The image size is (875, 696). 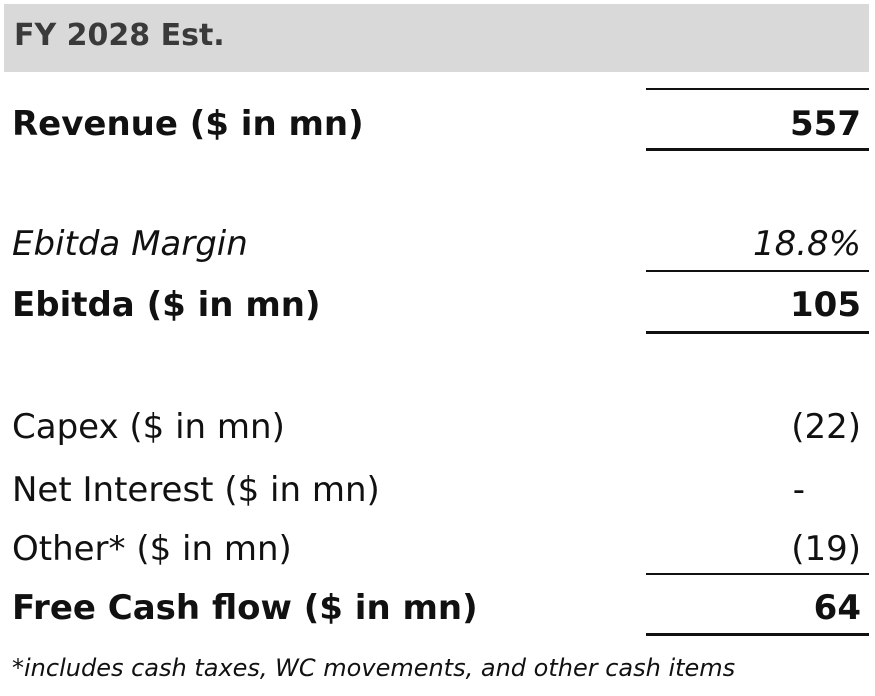 I want to click on row-other: Other* ($ in mn) (19), so click(x=437, y=547).